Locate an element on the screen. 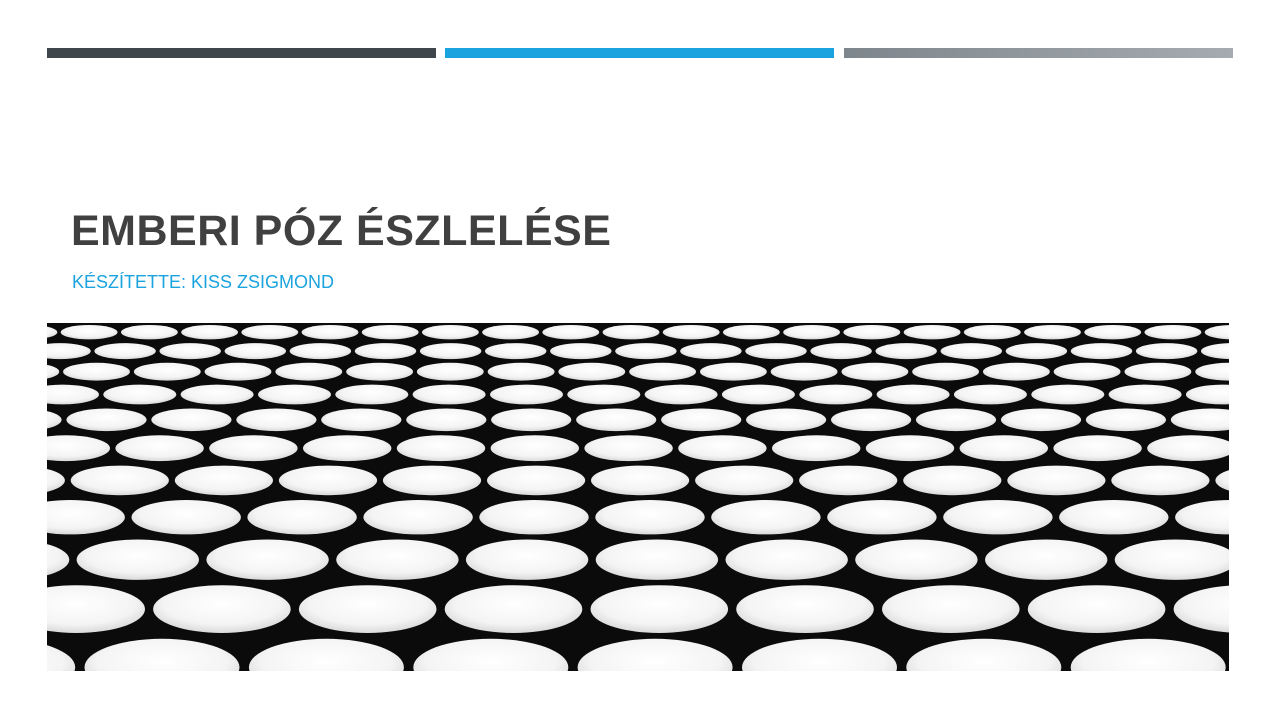  slide-title: EMBERI PÓZ ÉSZLELÉSE is located at coordinates (341, 231).